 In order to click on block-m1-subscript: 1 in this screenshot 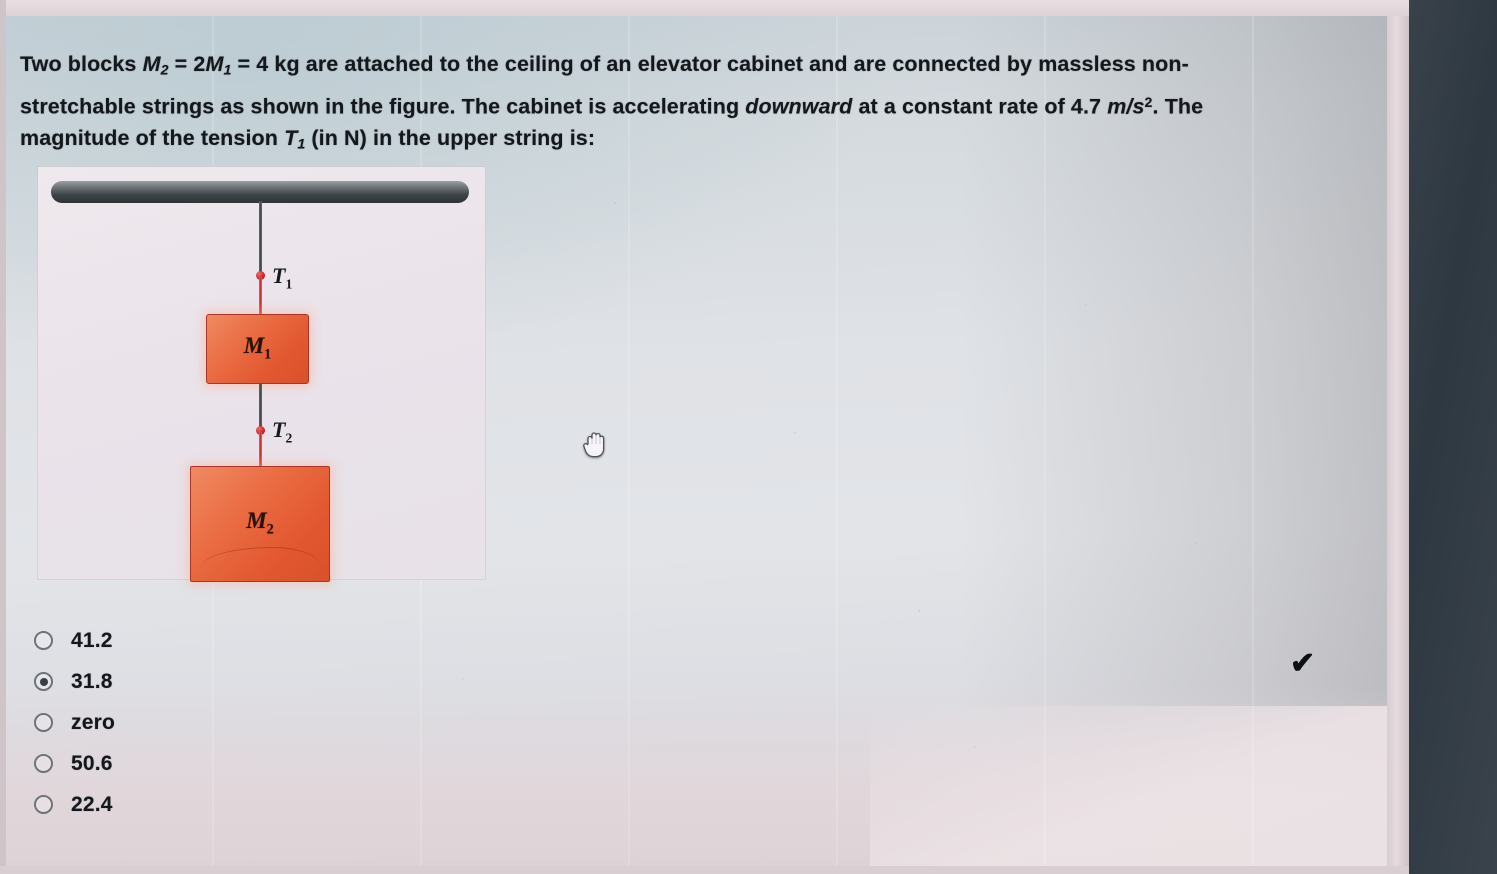, I will do `click(268, 354)`.